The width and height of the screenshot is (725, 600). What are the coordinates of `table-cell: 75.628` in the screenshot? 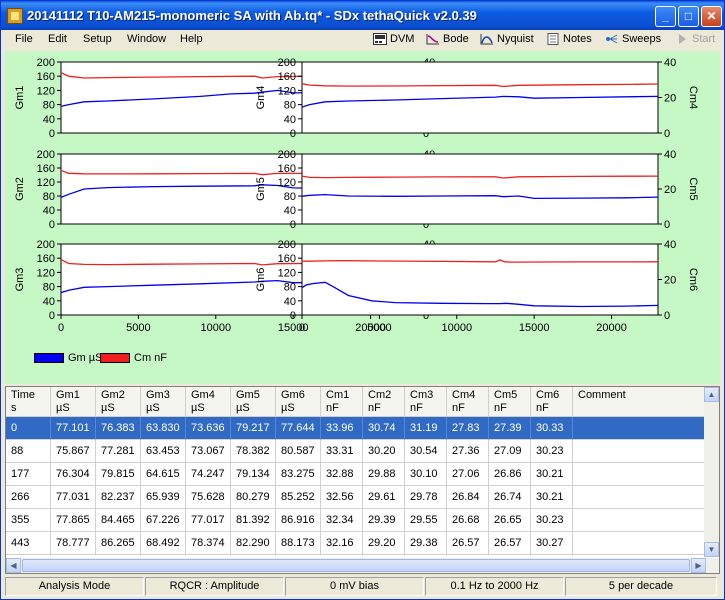 It's located at (208, 497).